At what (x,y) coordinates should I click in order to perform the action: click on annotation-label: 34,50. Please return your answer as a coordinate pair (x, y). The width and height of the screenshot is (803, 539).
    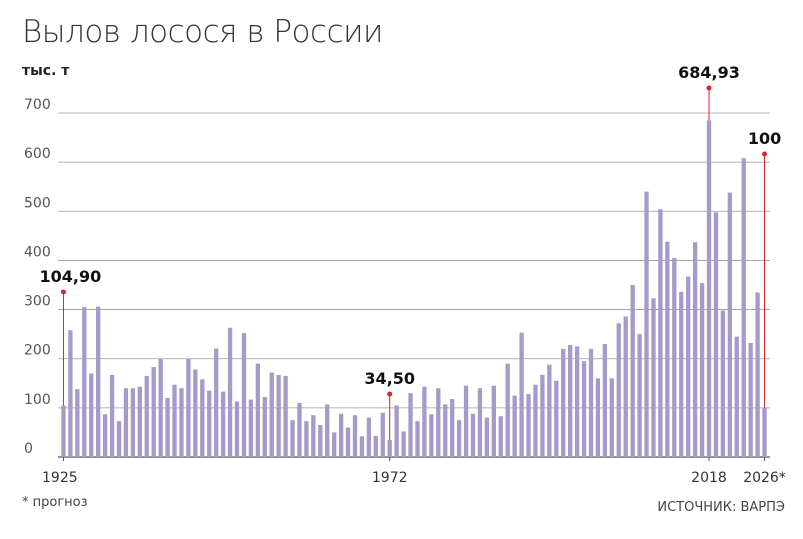
    Looking at the image, I should click on (389, 378).